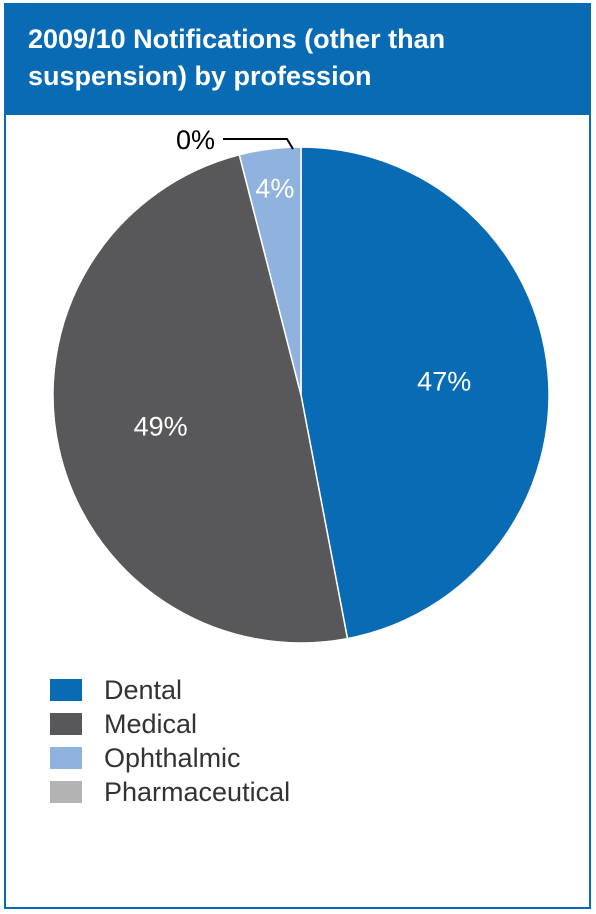 This screenshot has width=596, height=914. I want to click on chart-title-line-2: suspension) by profession, so click(200, 76).